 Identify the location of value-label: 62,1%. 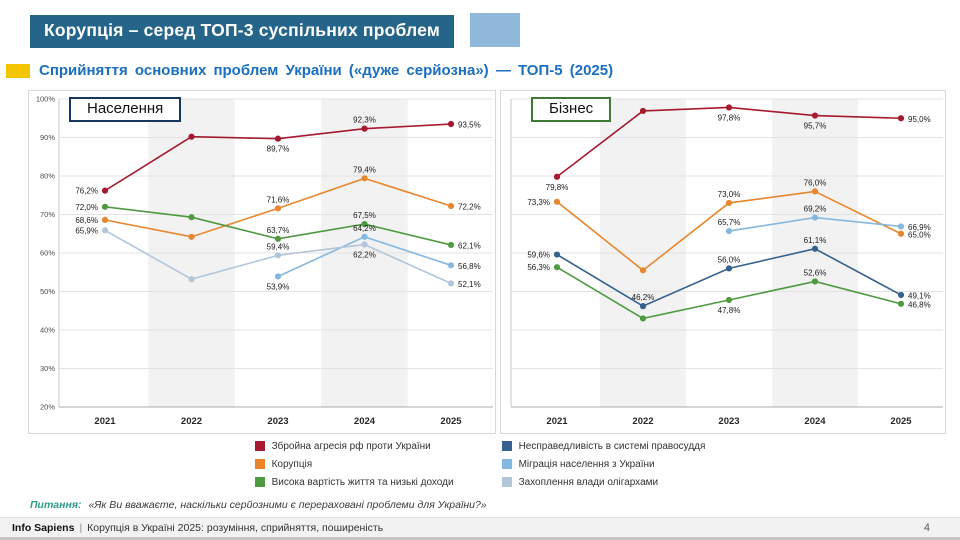
(469, 245).